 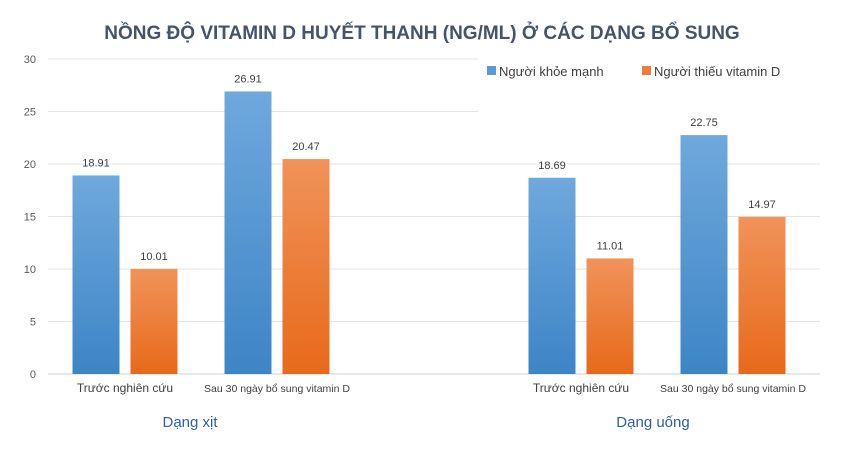 I want to click on group-label: Dạng uống, so click(x=652, y=422).